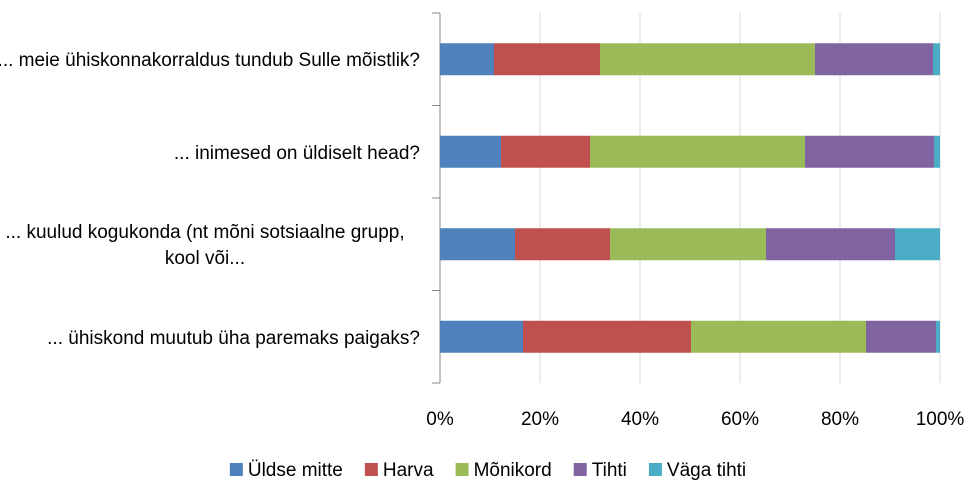 The height and width of the screenshot is (490, 976). I want to click on legend-label: Harva, so click(408, 470).